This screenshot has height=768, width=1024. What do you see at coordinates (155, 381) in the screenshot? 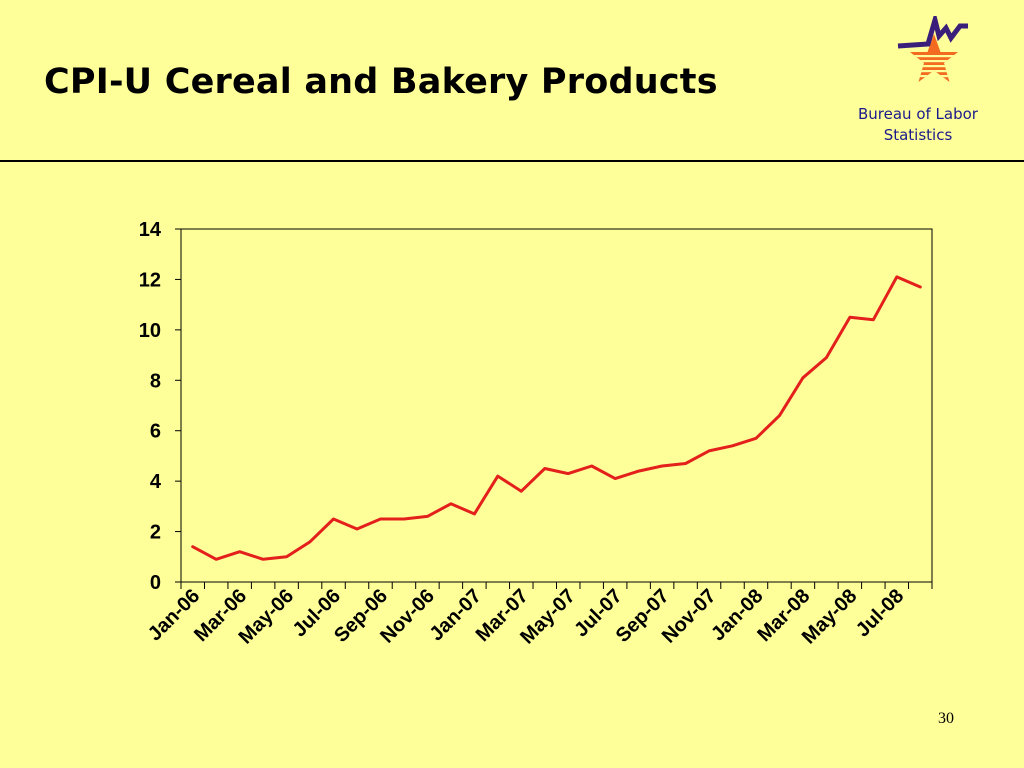
I see `y-tick-label: 8` at bounding box center [155, 381].